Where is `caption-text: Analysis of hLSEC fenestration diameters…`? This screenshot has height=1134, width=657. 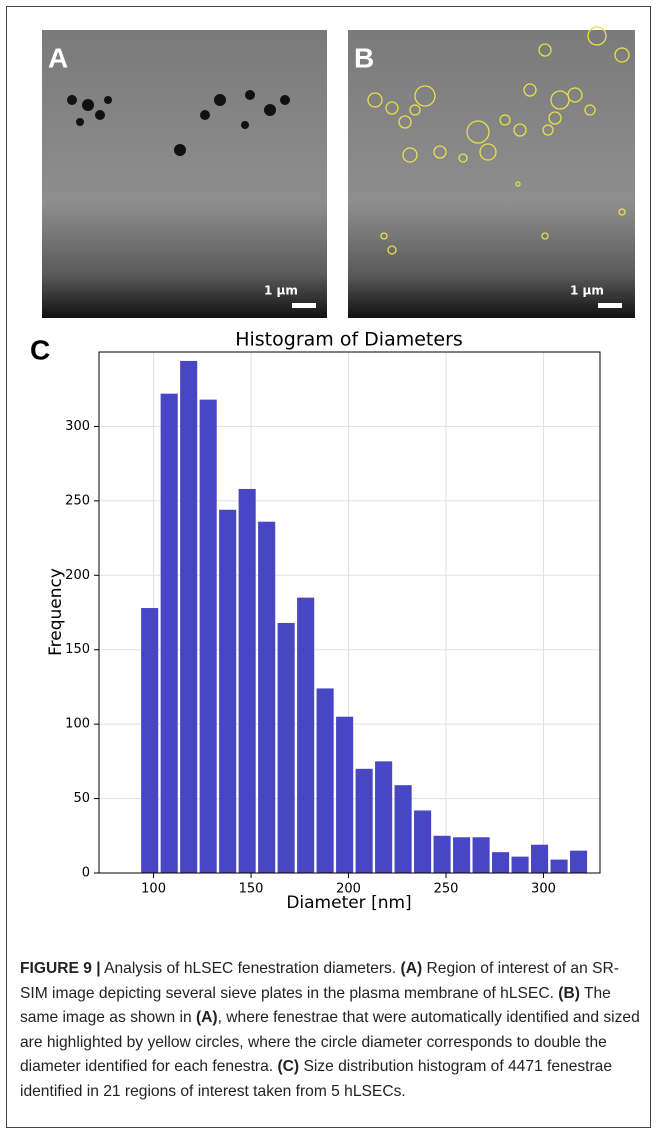 caption-text: Analysis of hLSEC fenestration diameters… is located at coordinates (250, 968).